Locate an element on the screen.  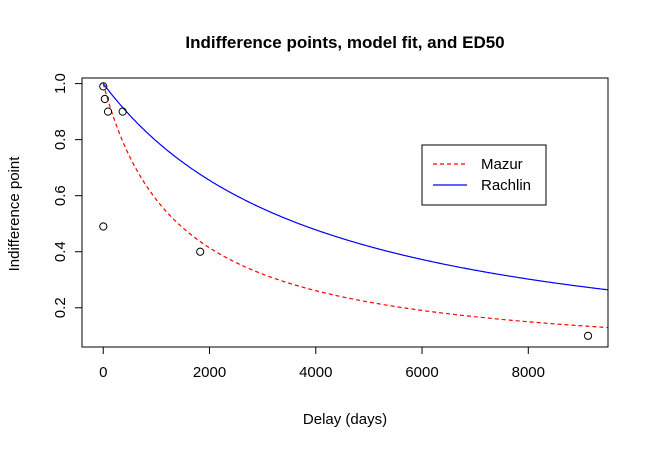
y-tick-label: 0.4 is located at coordinates (60, 251).